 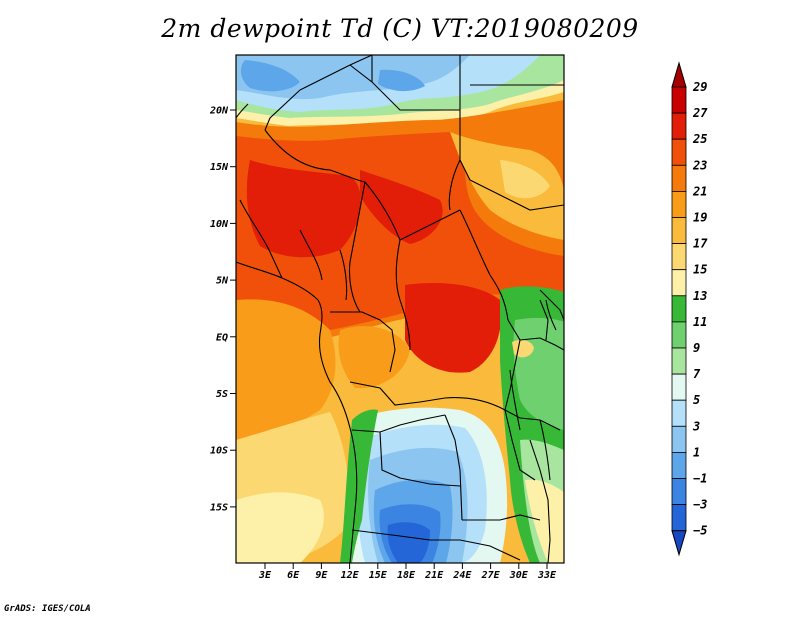 I want to click on colorbar-label: 9, so click(x=696, y=348).